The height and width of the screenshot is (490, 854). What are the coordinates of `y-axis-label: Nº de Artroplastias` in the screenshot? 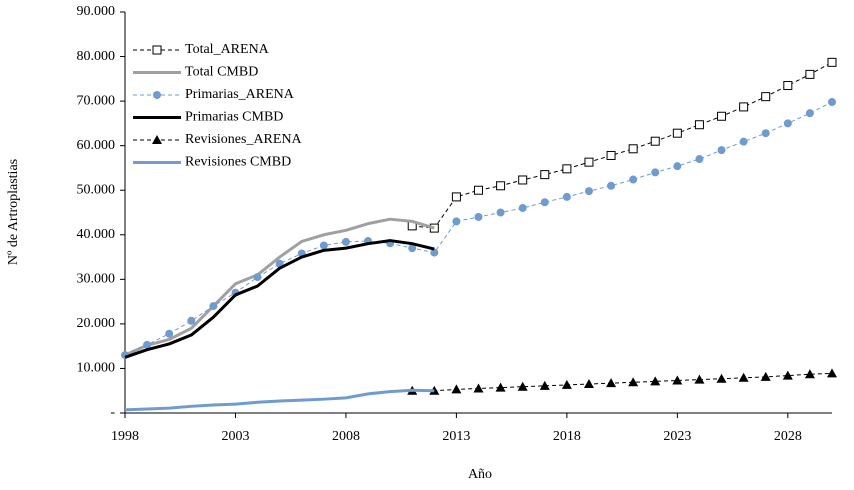 It's located at (13, 212).